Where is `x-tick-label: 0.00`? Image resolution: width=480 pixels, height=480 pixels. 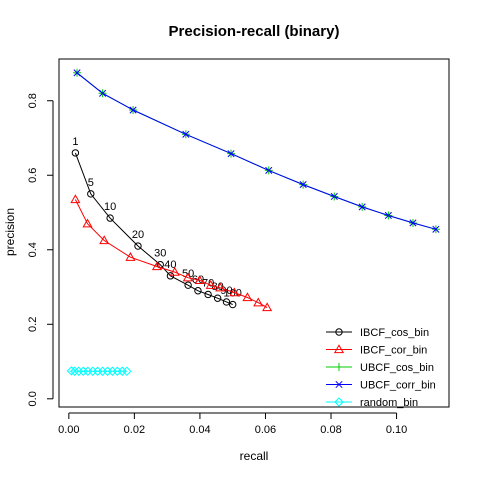 x-tick-label: 0.00 is located at coordinates (68, 430).